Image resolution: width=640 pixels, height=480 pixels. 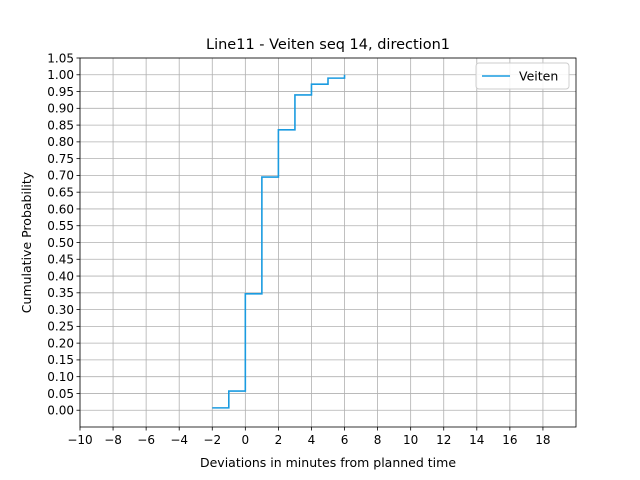 What do you see at coordinates (60, 75) in the screenshot?
I see `y-tick-label: 1.00` at bounding box center [60, 75].